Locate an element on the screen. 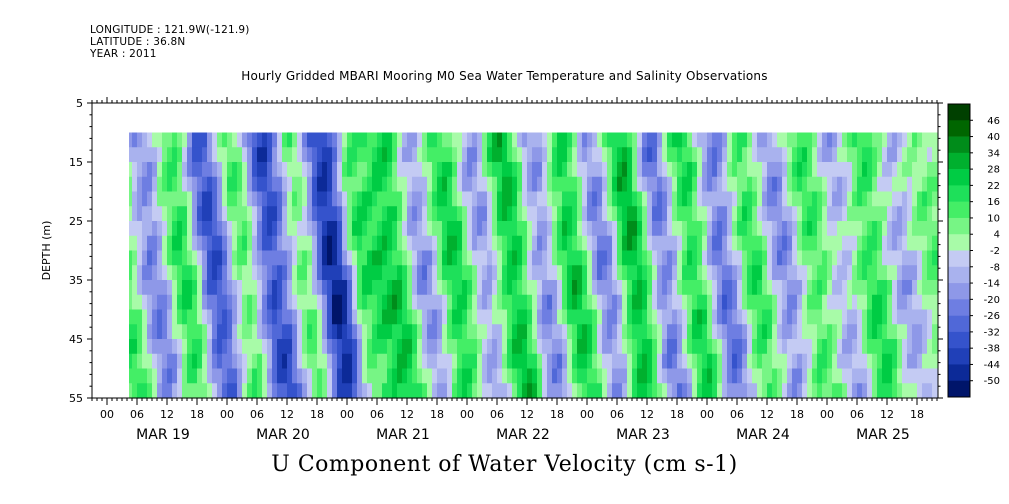 This screenshot has height=504, width=1009. colorbar-swatch is located at coordinates (959, 112).